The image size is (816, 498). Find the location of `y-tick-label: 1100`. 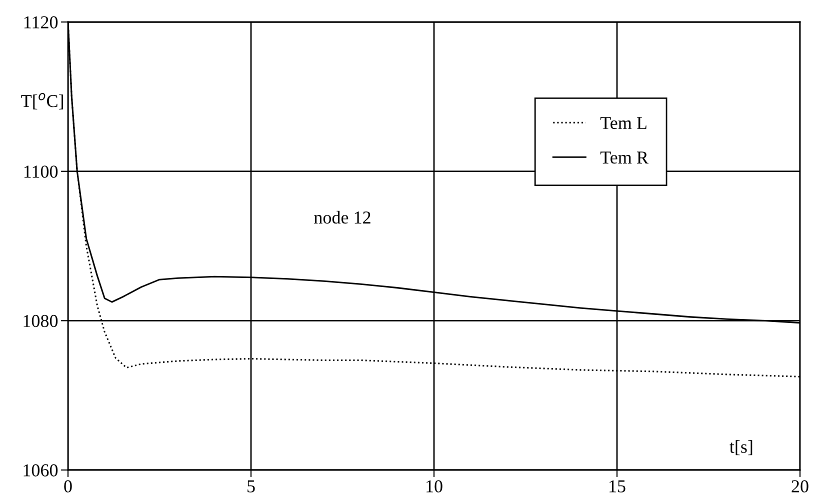

y-tick-label: 1100 is located at coordinates (41, 172).